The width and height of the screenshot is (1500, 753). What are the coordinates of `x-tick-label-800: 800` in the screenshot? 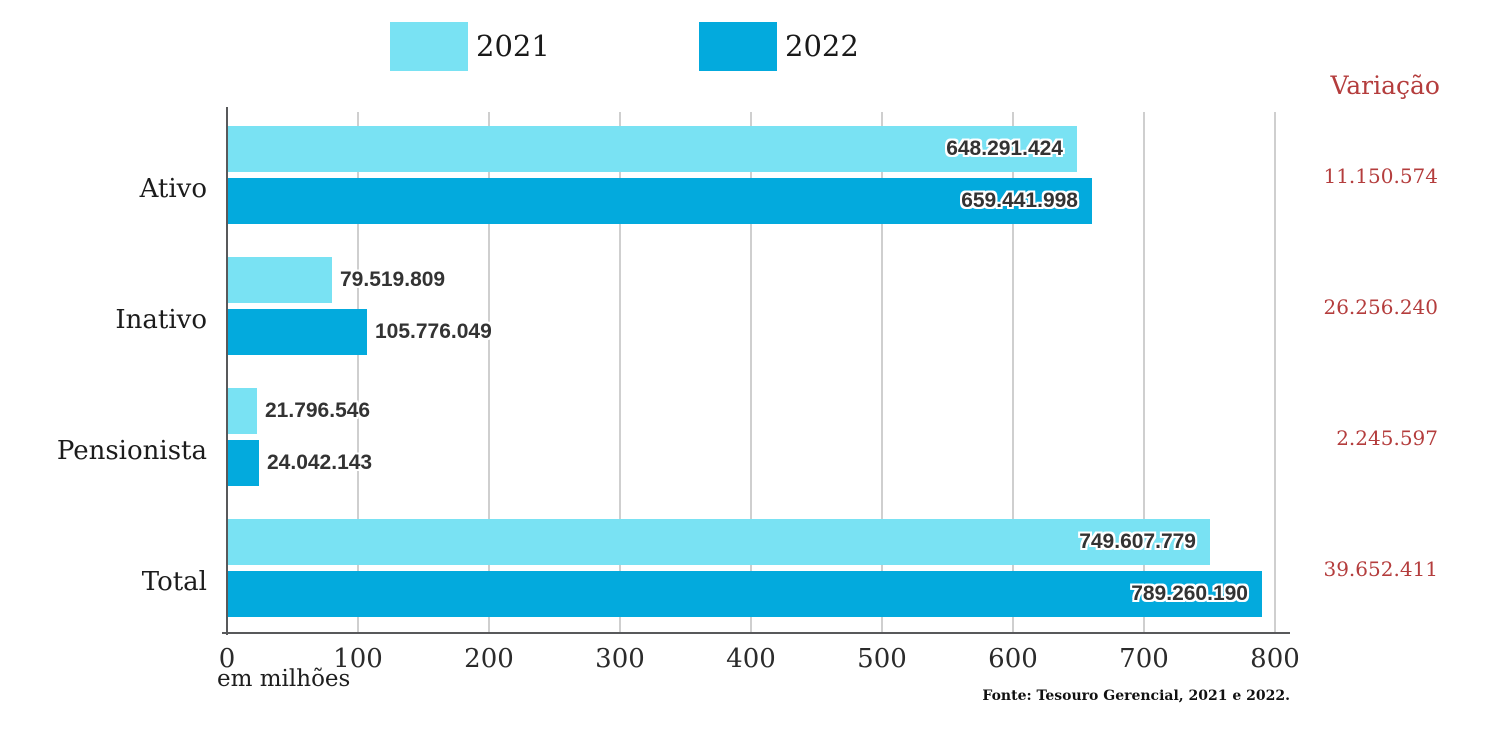 It's located at (1275, 659).